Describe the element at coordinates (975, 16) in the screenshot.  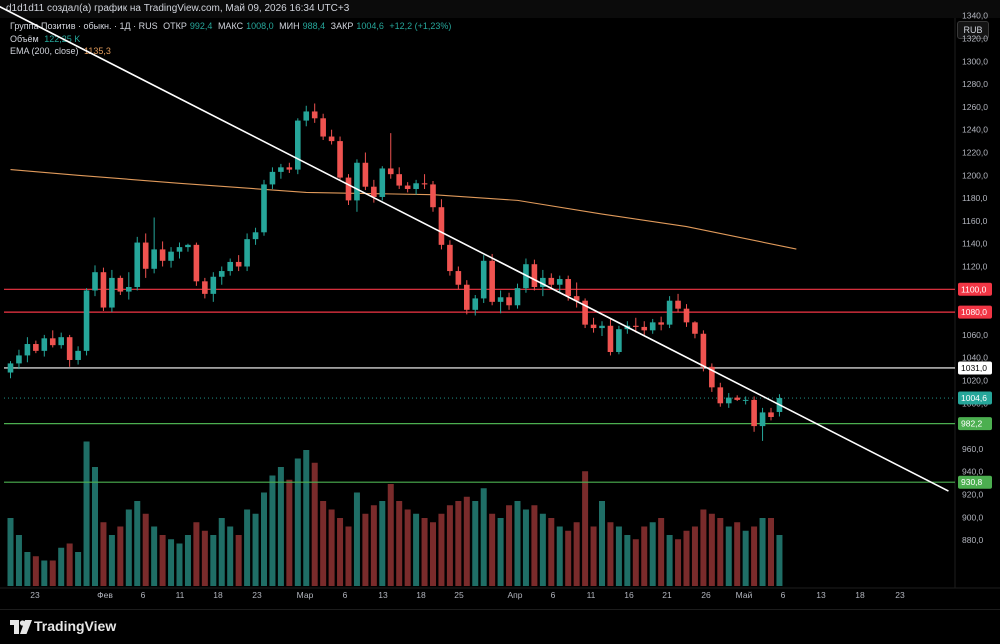
I see `y-tick-label: 1340,0` at that location.